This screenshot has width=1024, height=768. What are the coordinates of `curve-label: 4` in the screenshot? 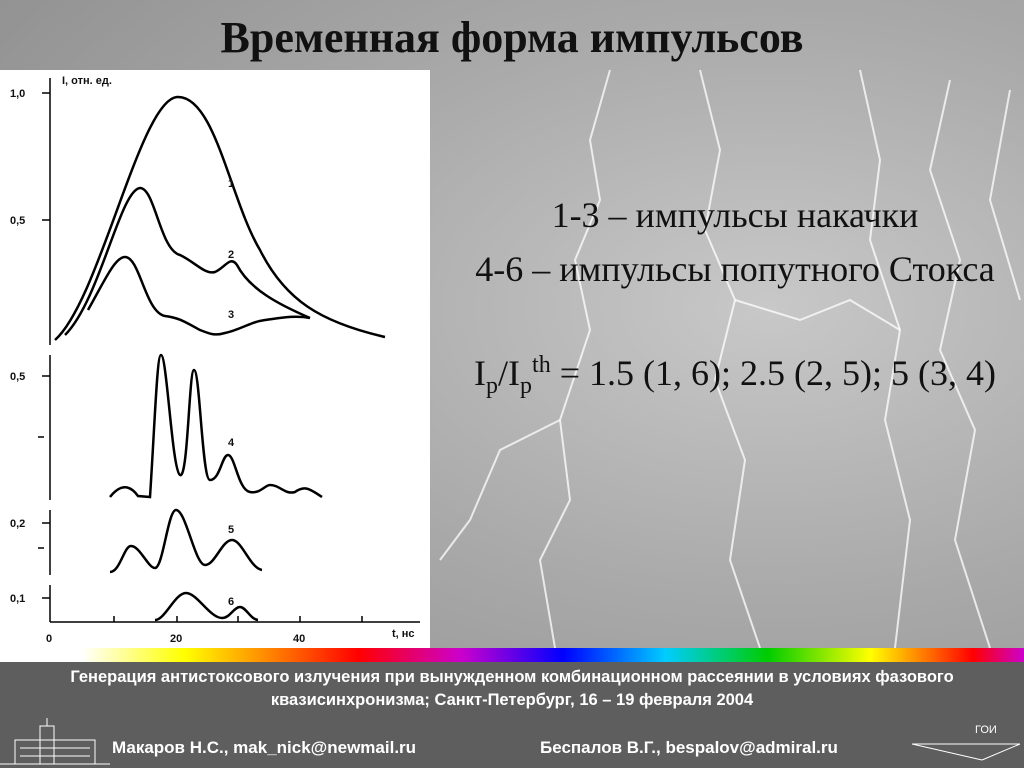 It's located at (231, 443).